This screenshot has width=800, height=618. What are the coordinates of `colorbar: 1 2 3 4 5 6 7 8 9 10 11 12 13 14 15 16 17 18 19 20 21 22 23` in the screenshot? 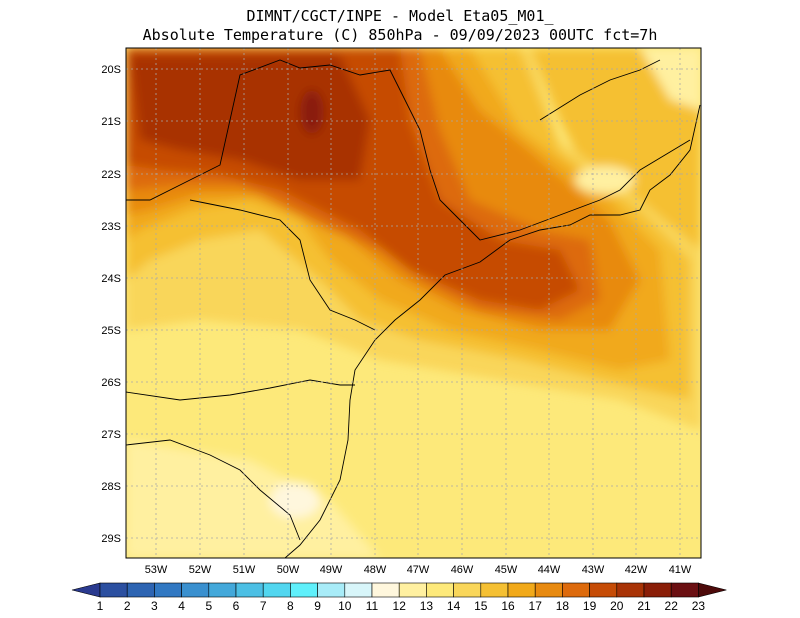 It's located at (399, 597).